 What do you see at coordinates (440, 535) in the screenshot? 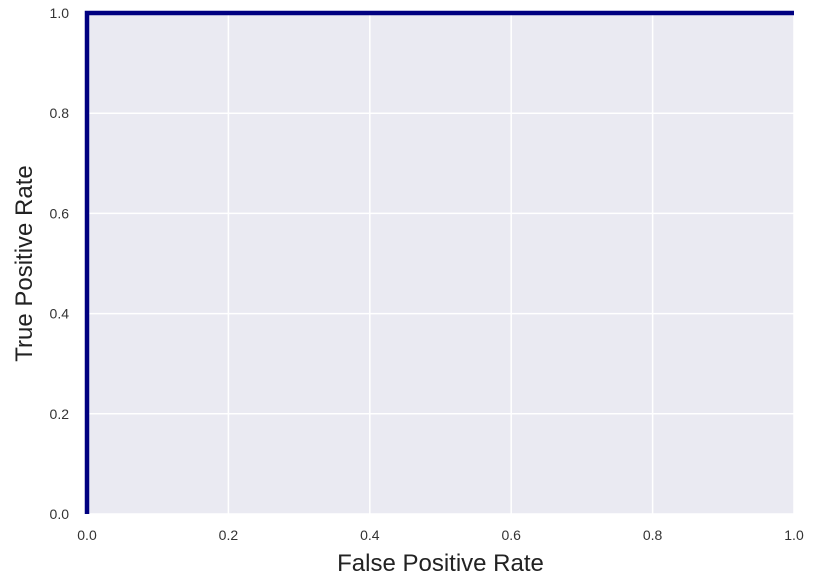
I see `x-axis-ticks: 0.0 0.2 0.4 0.6 0.8 1.0` at bounding box center [440, 535].